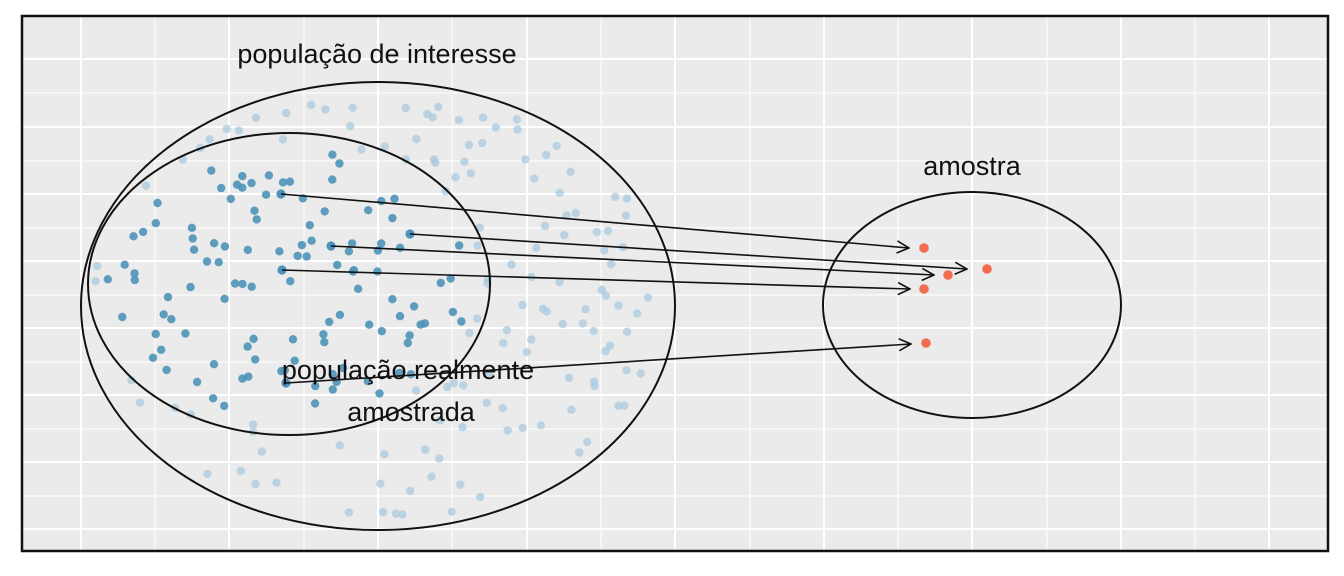  Describe the element at coordinates (972, 305) in the screenshot. I see `sample-ellipse` at that location.